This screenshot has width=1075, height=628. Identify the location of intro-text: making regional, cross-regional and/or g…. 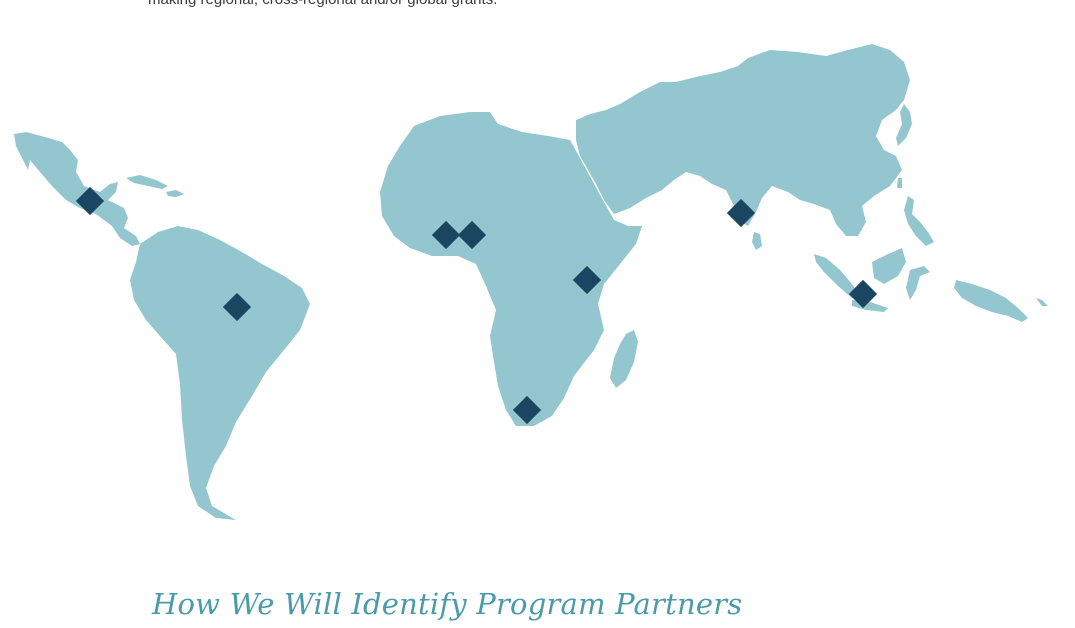
(322, 4).